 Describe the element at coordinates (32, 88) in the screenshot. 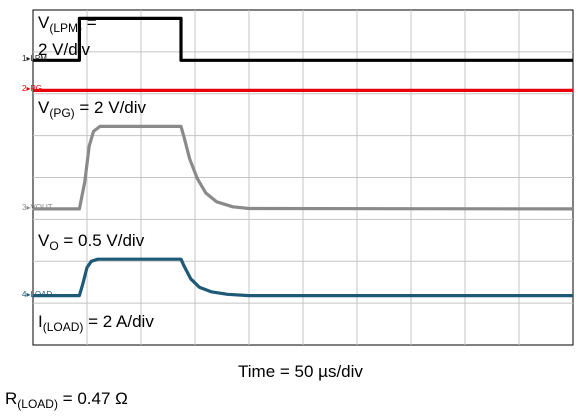

I see `pg-channel-label: 2▸PG` at that location.